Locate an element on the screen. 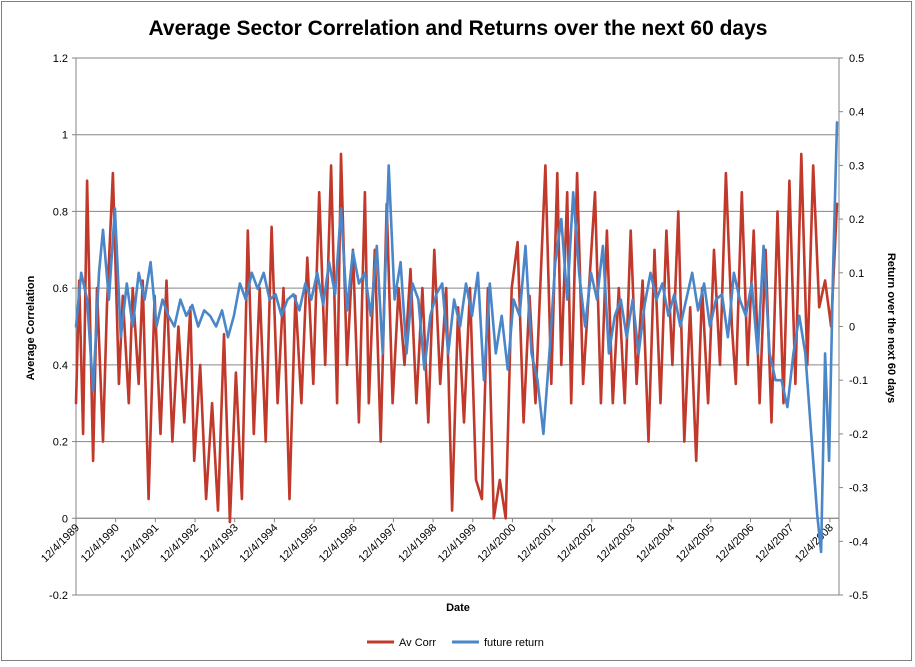 Image resolution: width=915 pixels, height=667 pixels. left-tick-label: 0 is located at coordinates (65, 519).